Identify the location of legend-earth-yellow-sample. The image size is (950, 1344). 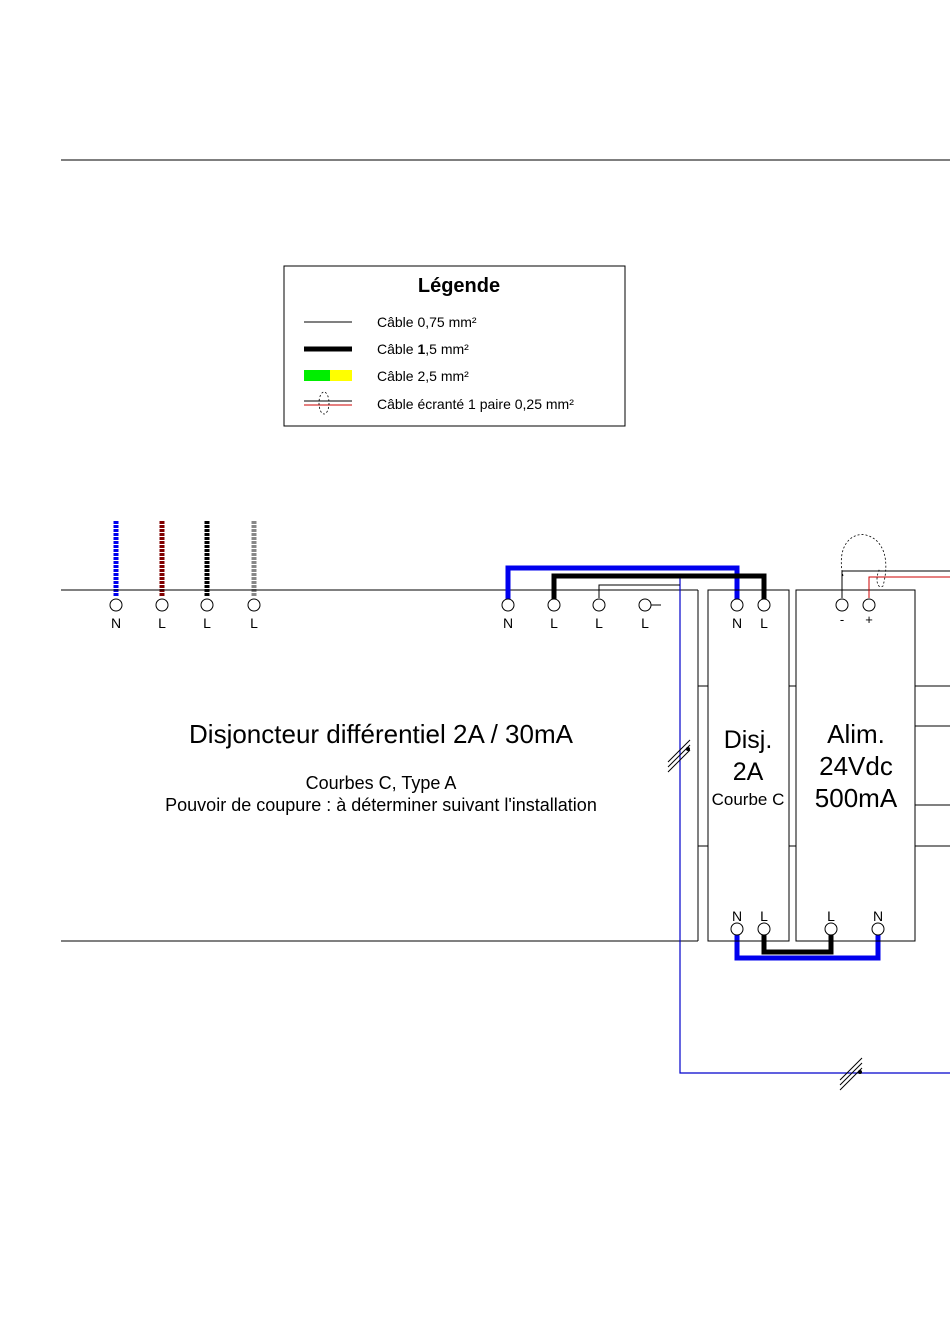
(341, 375).